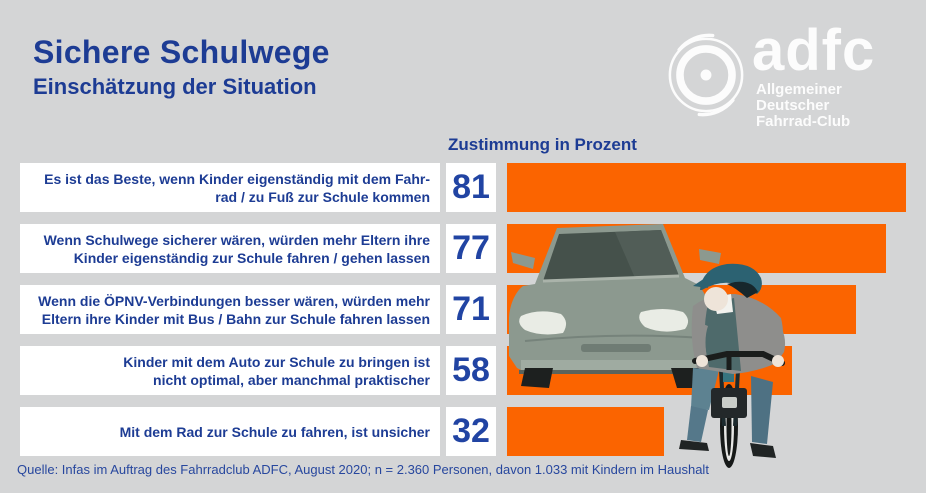  Describe the element at coordinates (181, 52) in the screenshot. I see `page-title: Sichere Schulwege` at that location.